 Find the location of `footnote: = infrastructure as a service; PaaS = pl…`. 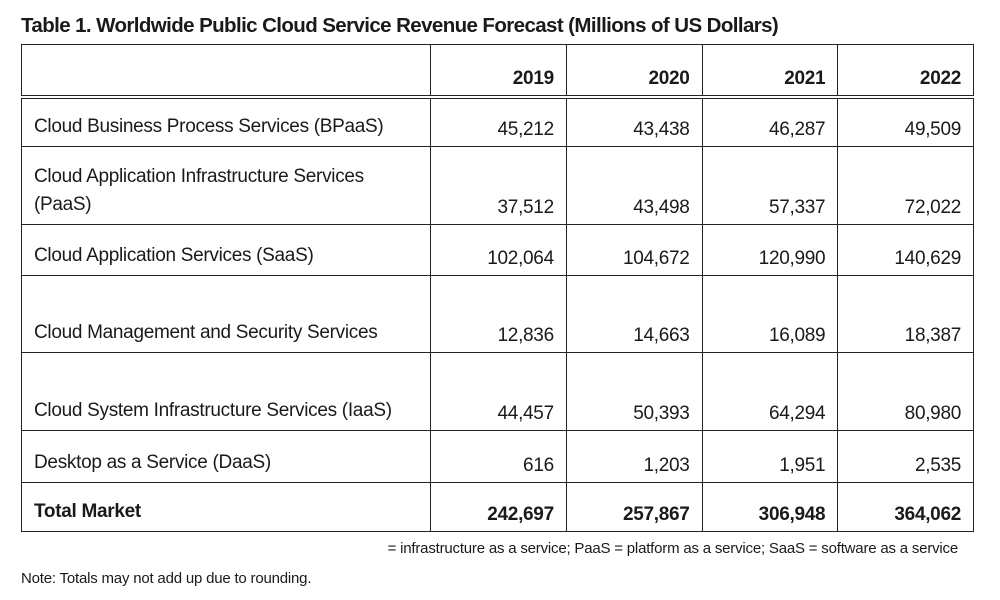

footnote: = infrastructure as a service; PaaS = pl… is located at coordinates (673, 548).